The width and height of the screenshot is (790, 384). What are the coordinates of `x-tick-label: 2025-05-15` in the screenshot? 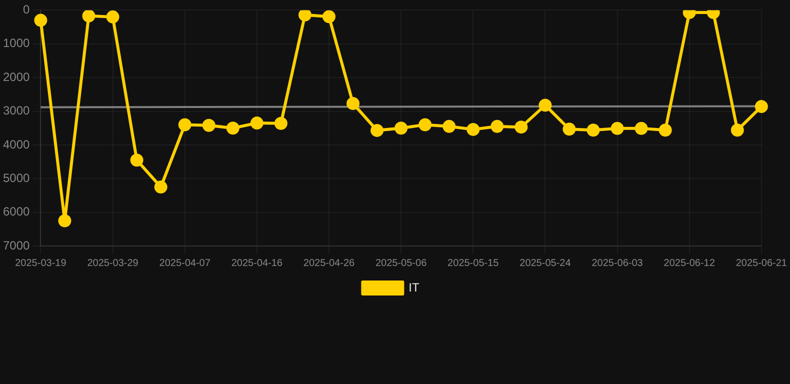 It's located at (474, 263).